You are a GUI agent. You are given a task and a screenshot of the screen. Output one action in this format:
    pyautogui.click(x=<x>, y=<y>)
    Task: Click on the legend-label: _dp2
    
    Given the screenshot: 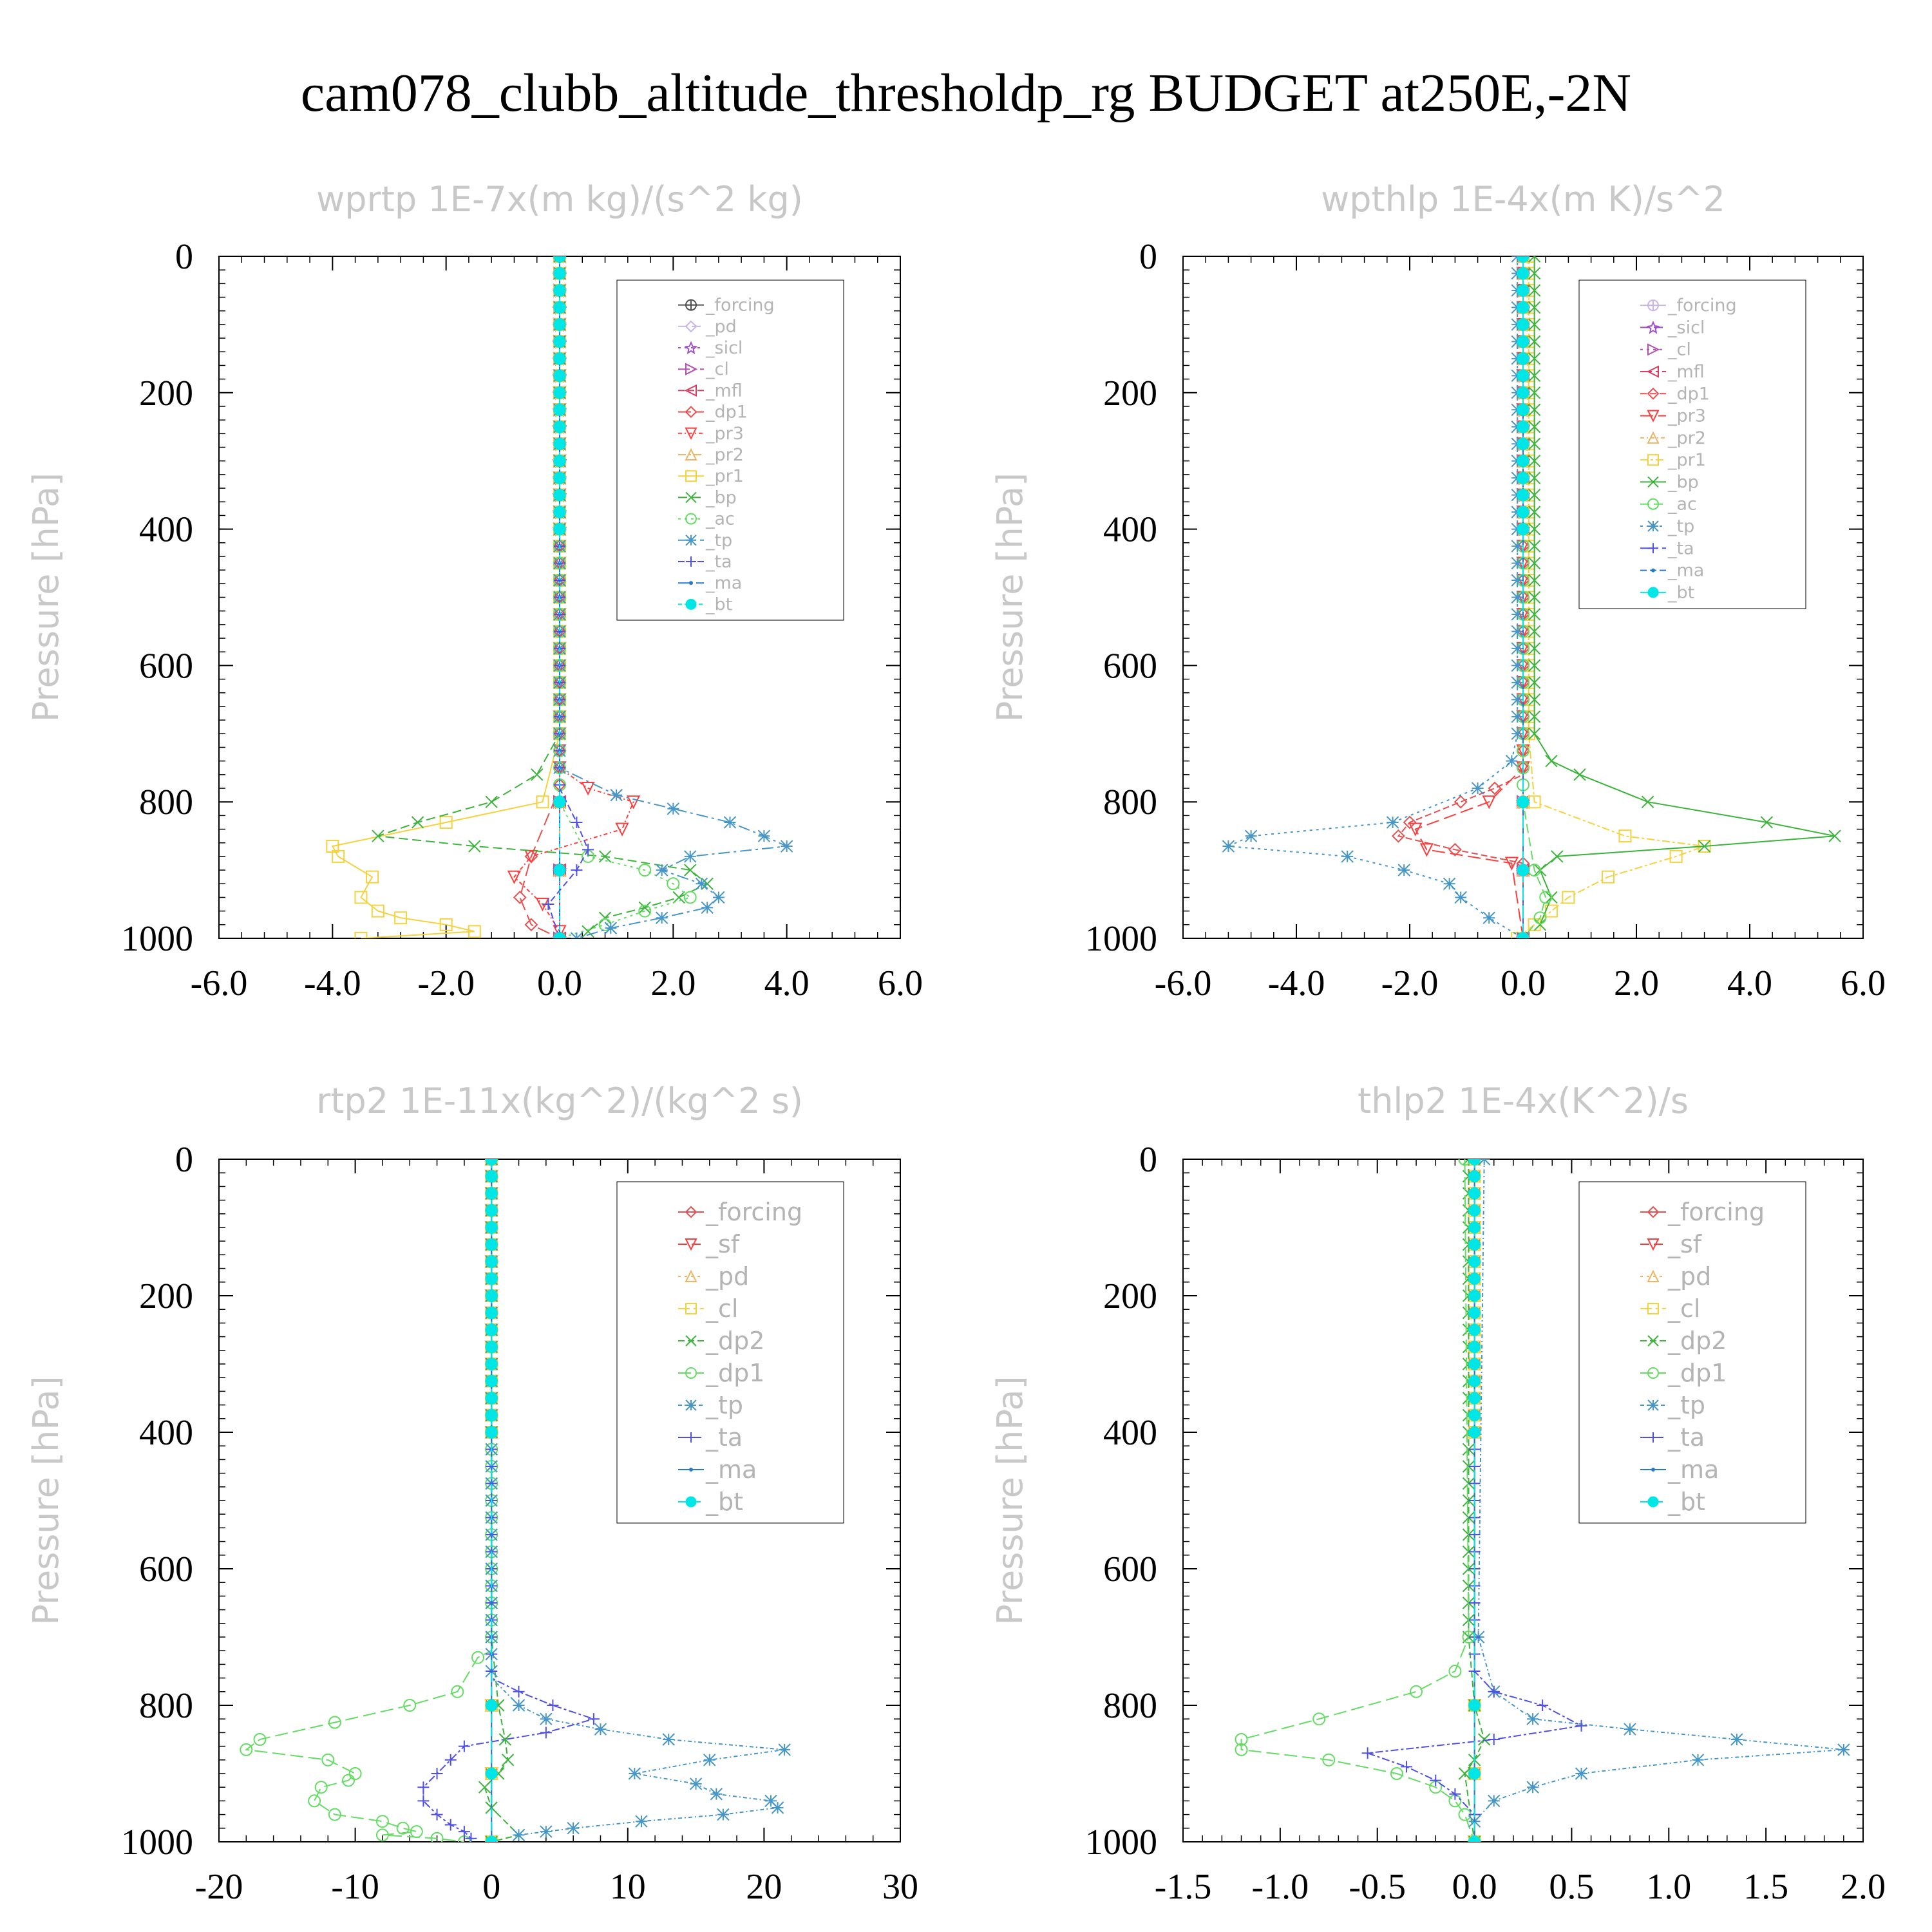 What is the action you would take?
    pyautogui.click(x=734, y=1341)
    